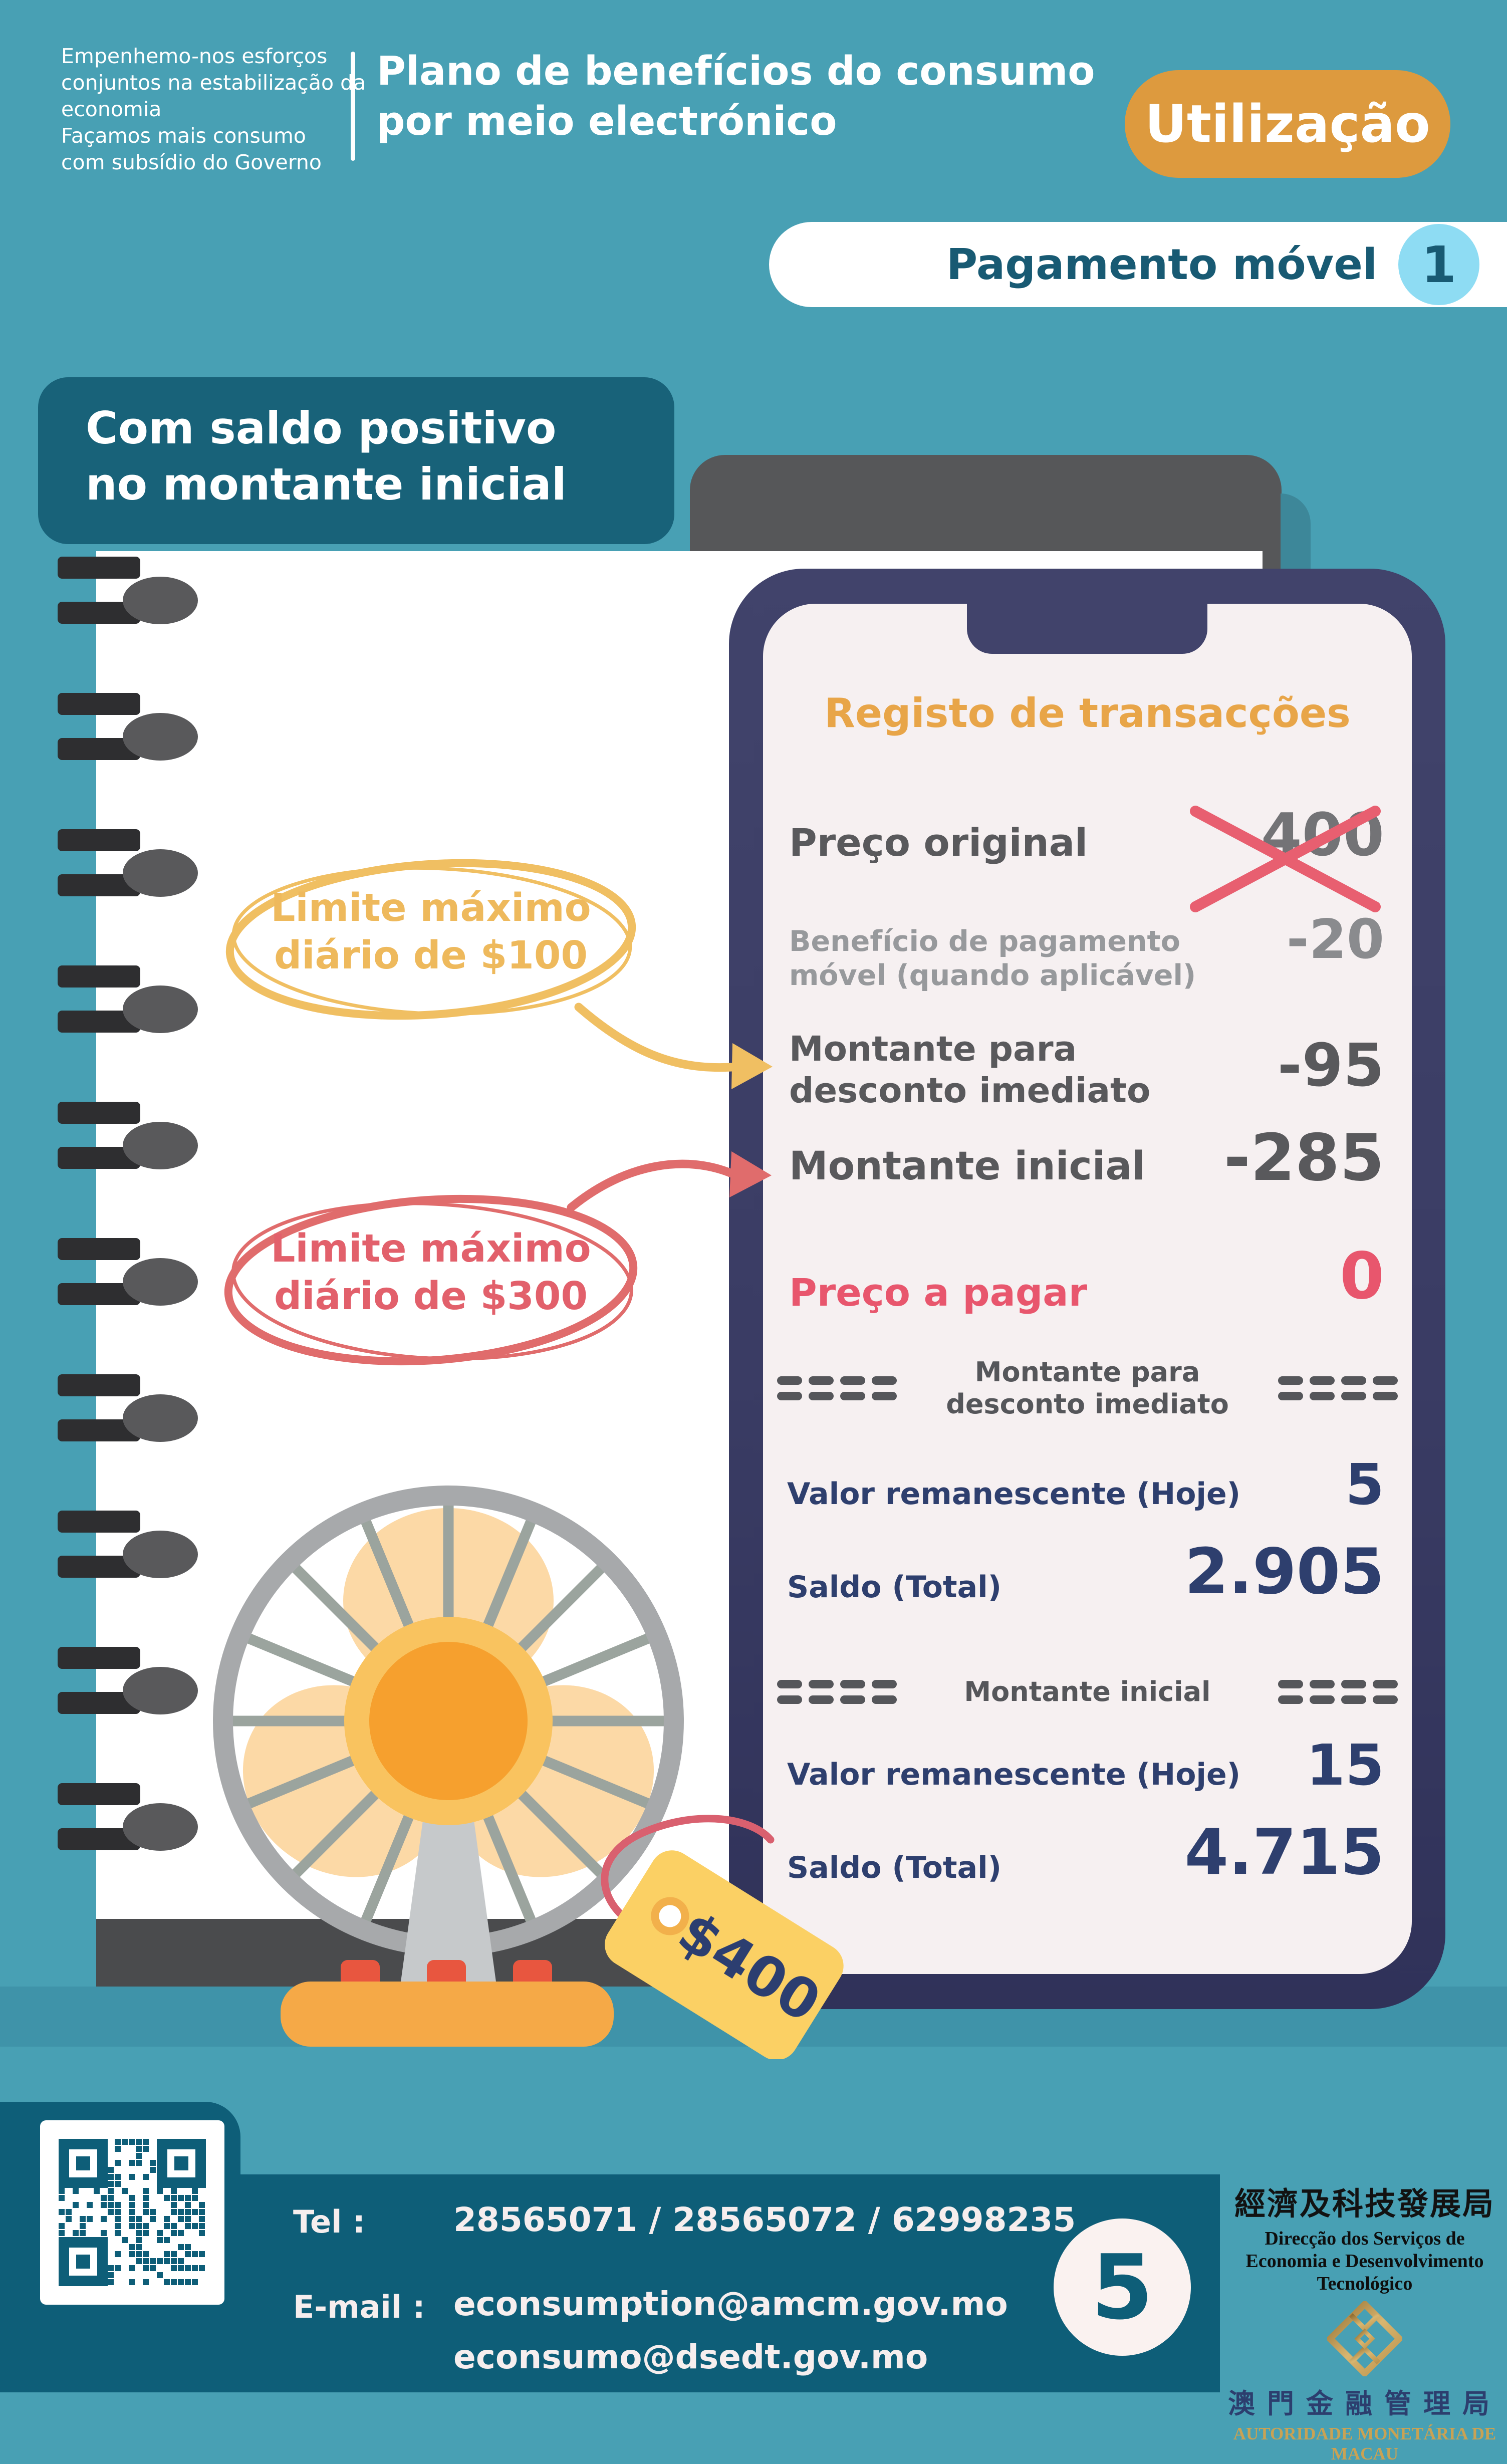  I want to click on amcm-chinese-name: 澳門金融管理局, so click(1364, 2404).